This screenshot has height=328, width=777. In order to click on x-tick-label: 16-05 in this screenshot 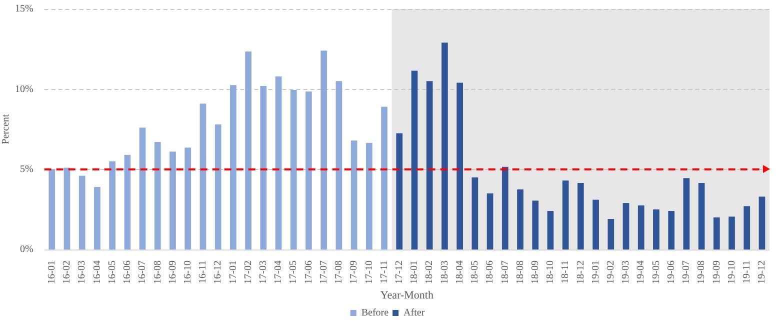, I will do `click(112, 272)`.